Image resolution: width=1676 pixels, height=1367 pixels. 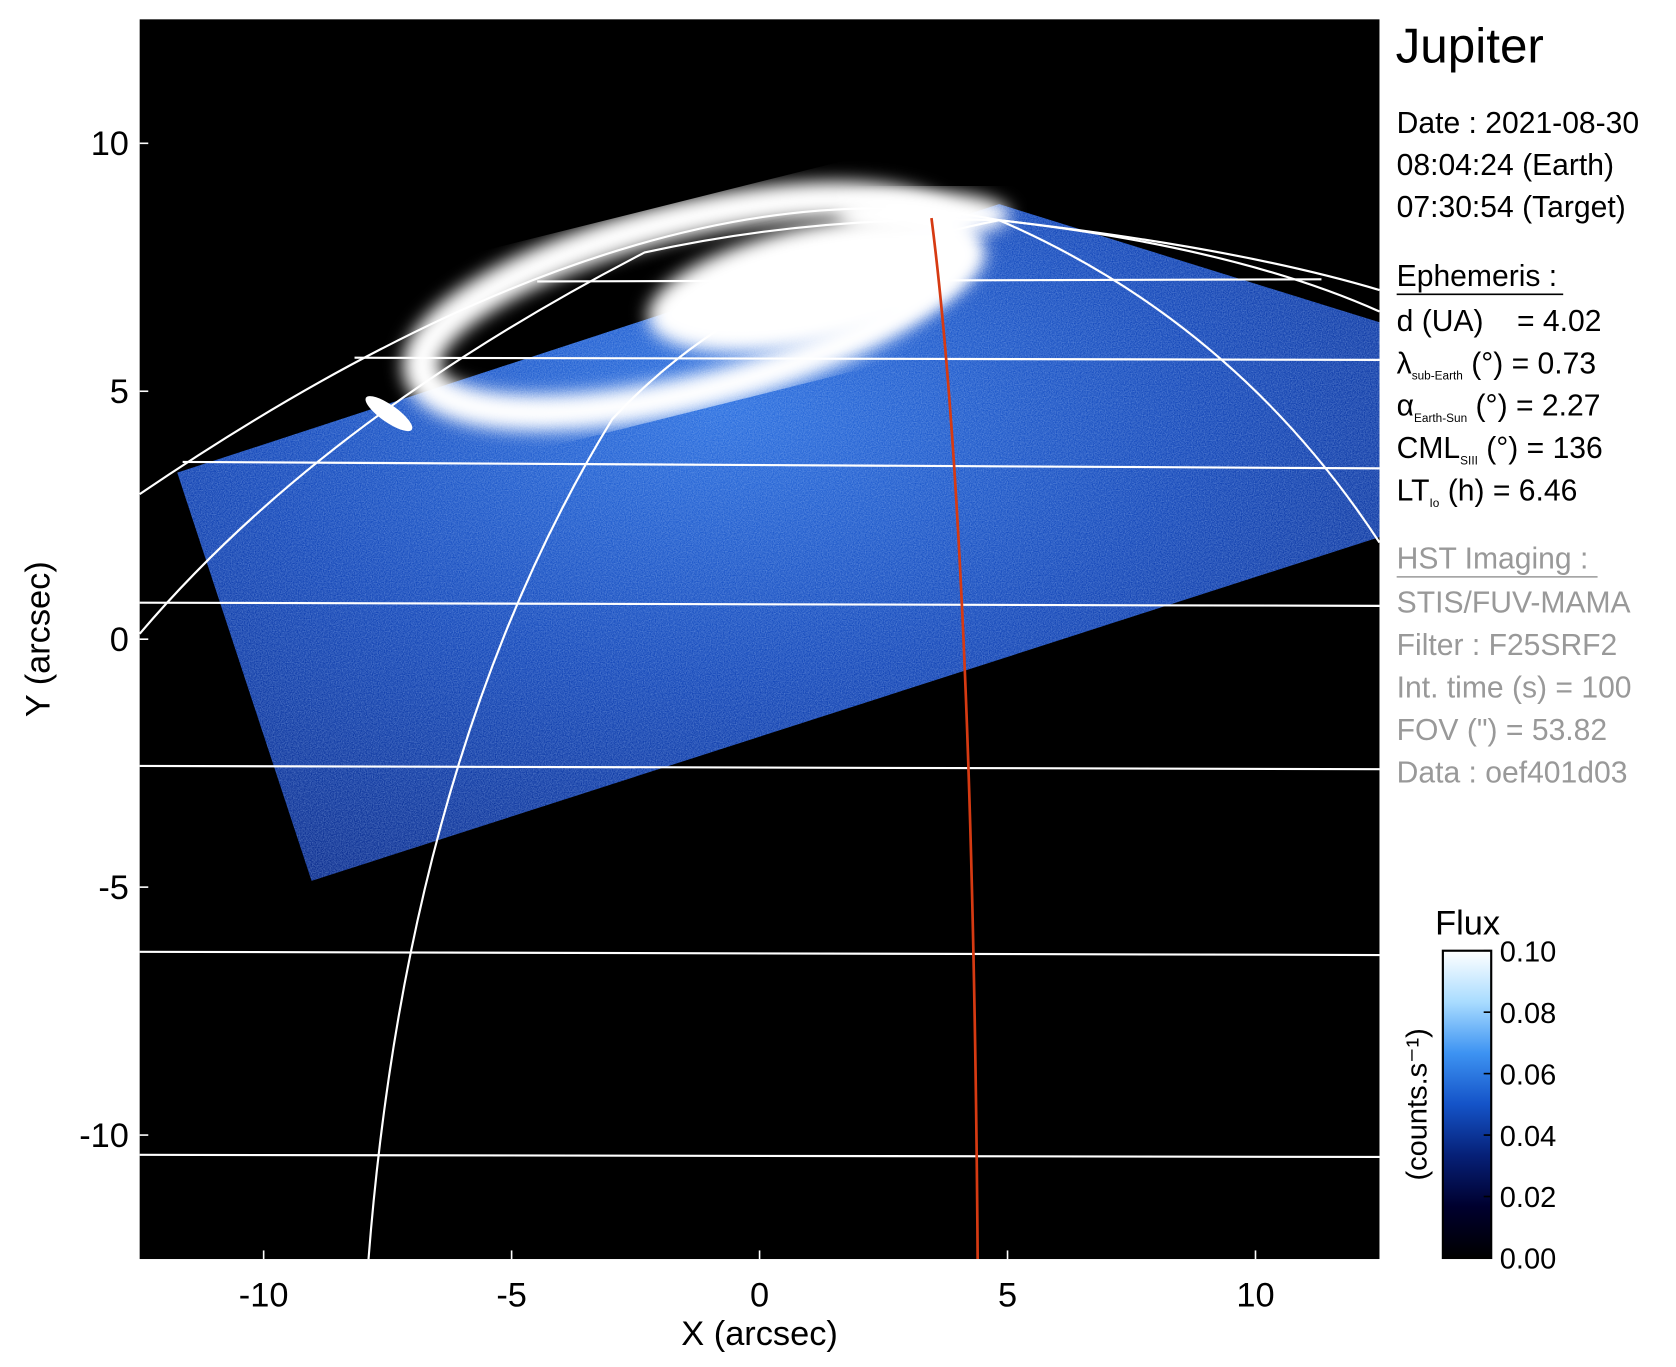 I want to click on x-tick-label: 5, so click(x=1007, y=1295).